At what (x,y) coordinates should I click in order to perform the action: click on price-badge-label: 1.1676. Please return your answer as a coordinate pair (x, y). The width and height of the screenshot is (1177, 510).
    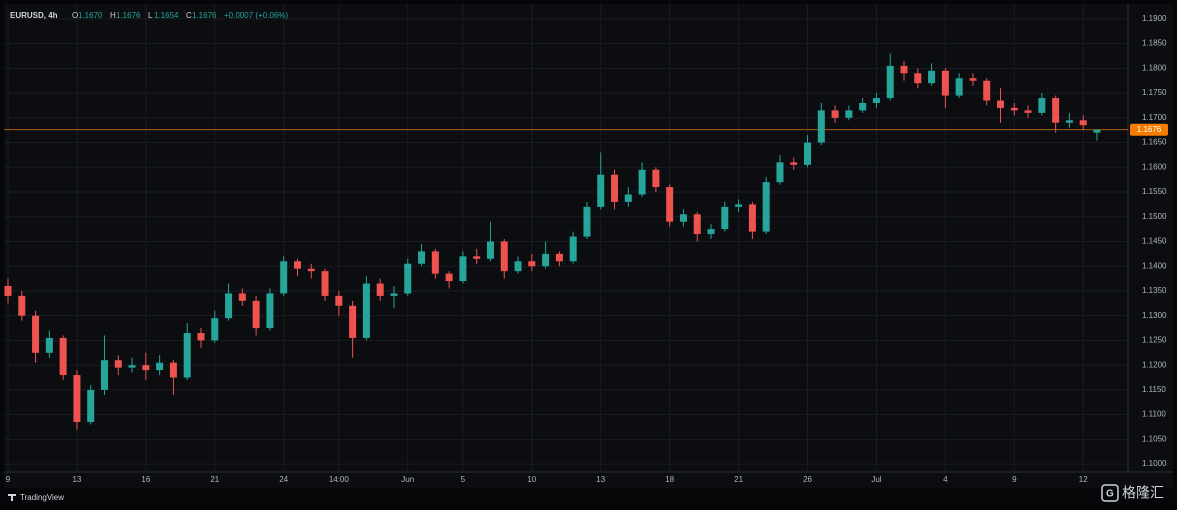
    Looking at the image, I should click on (1149, 129).